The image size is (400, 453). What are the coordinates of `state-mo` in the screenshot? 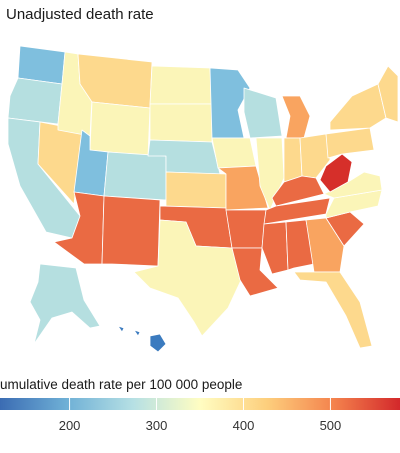 It's located at (243, 188).